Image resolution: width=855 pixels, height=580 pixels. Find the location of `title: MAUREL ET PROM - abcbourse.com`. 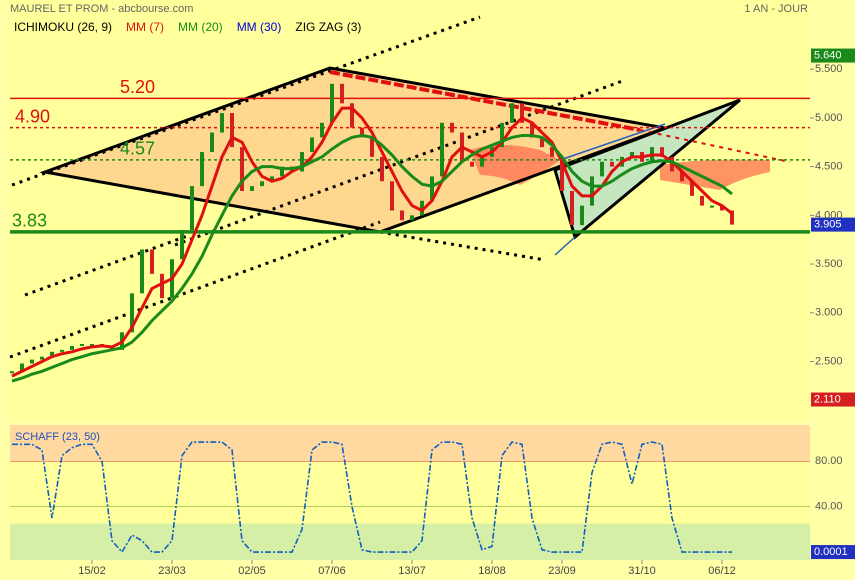

title: MAUREL ET PROM - abcbourse.com is located at coordinates (101, 9).